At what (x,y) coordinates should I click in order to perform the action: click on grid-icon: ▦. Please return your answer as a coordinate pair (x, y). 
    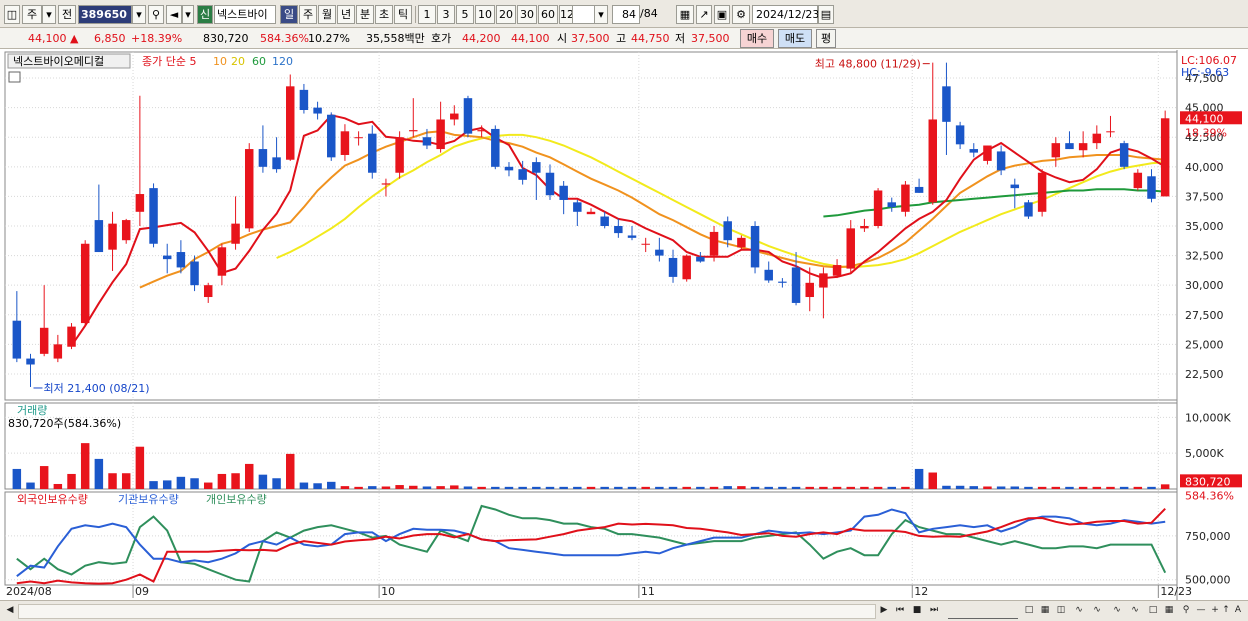
    Looking at the image, I should click on (685, 14).